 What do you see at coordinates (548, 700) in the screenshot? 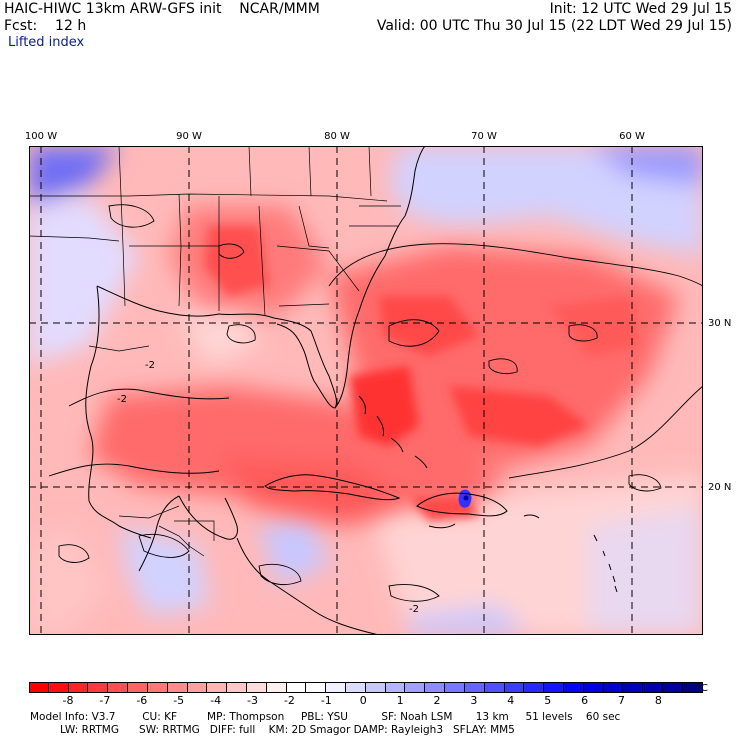
I see `colorbar-tick-label: 5` at bounding box center [548, 700].